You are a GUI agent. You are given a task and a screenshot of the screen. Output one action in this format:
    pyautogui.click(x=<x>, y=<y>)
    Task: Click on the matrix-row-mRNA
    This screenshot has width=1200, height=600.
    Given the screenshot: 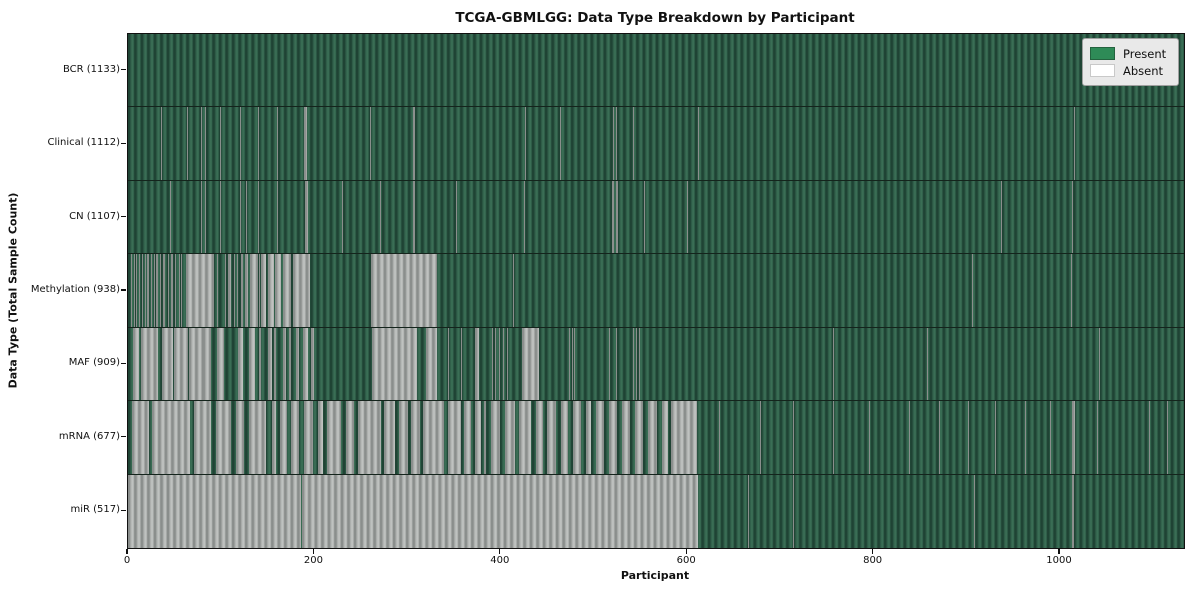 What is the action you would take?
    pyautogui.click(x=656, y=438)
    